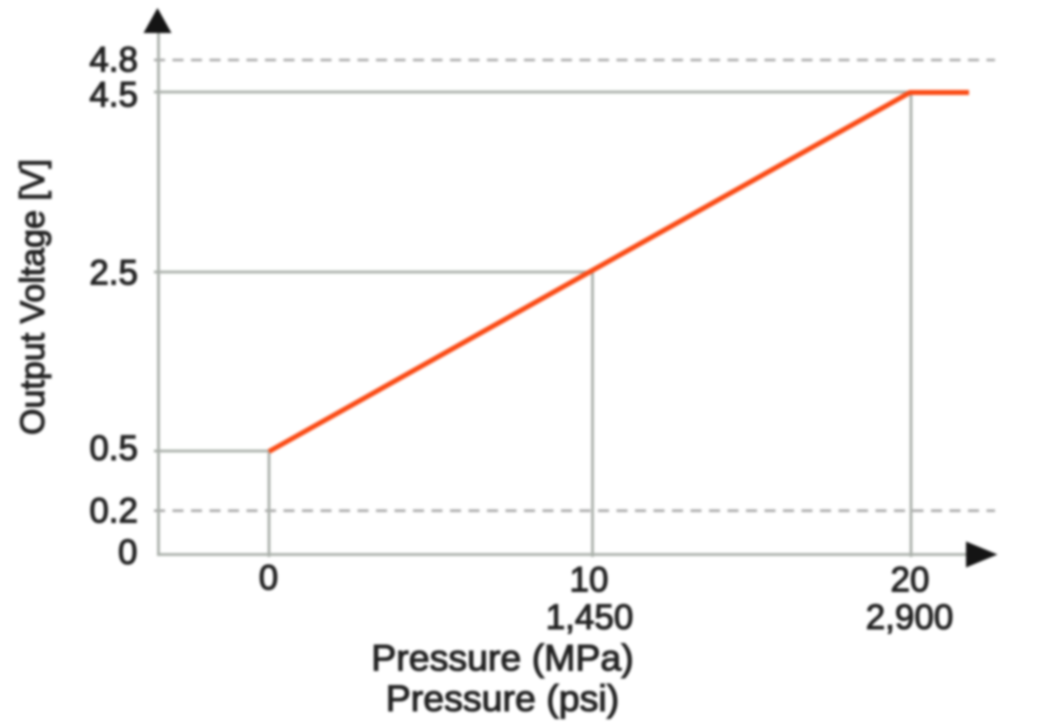 This screenshot has width=1037, height=725. What do you see at coordinates (502, 658) in the screenshot?
I see `svg-text: Pressure (MPa)` at bounding box center [502, 658].